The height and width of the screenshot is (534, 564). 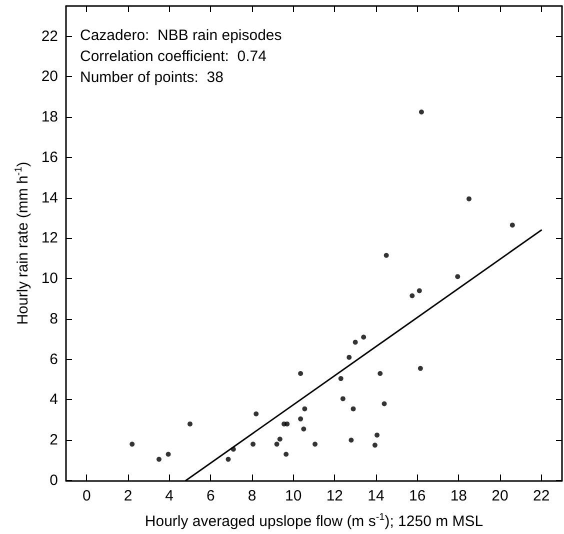 I want to click on annotation: Correlation coefficient: 0.74, so click(x=173, y=56).